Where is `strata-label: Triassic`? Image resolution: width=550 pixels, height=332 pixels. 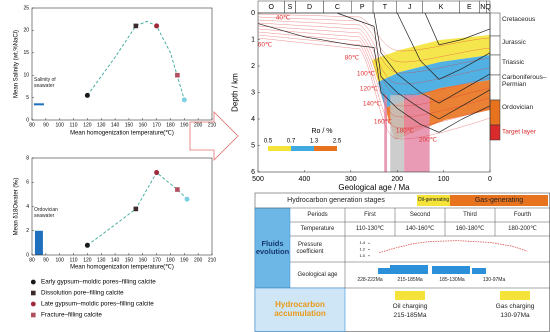 strata-label: Triassic is located at coordinates (513, 63).